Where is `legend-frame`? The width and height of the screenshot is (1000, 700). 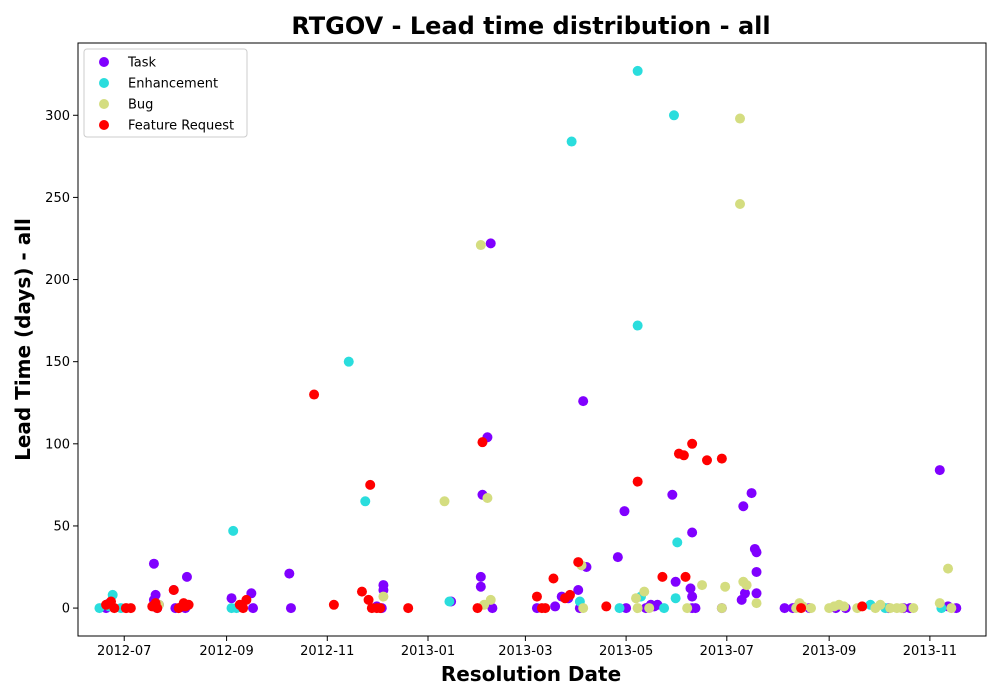
legend-frame is located at coordinates (165, 93).